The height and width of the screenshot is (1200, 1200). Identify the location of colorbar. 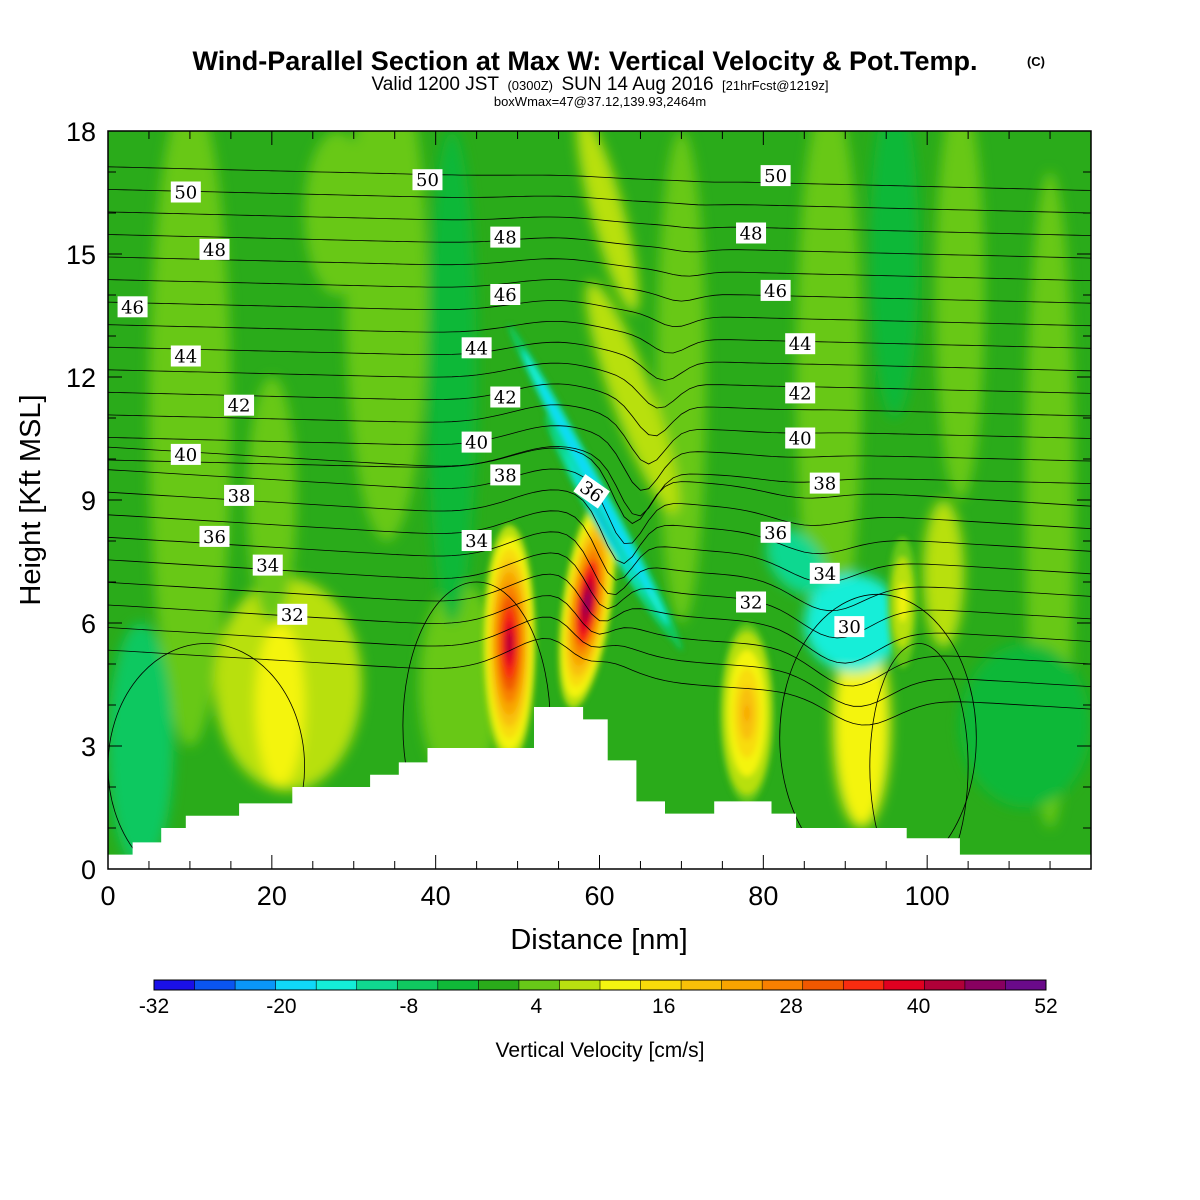
(600, 985).